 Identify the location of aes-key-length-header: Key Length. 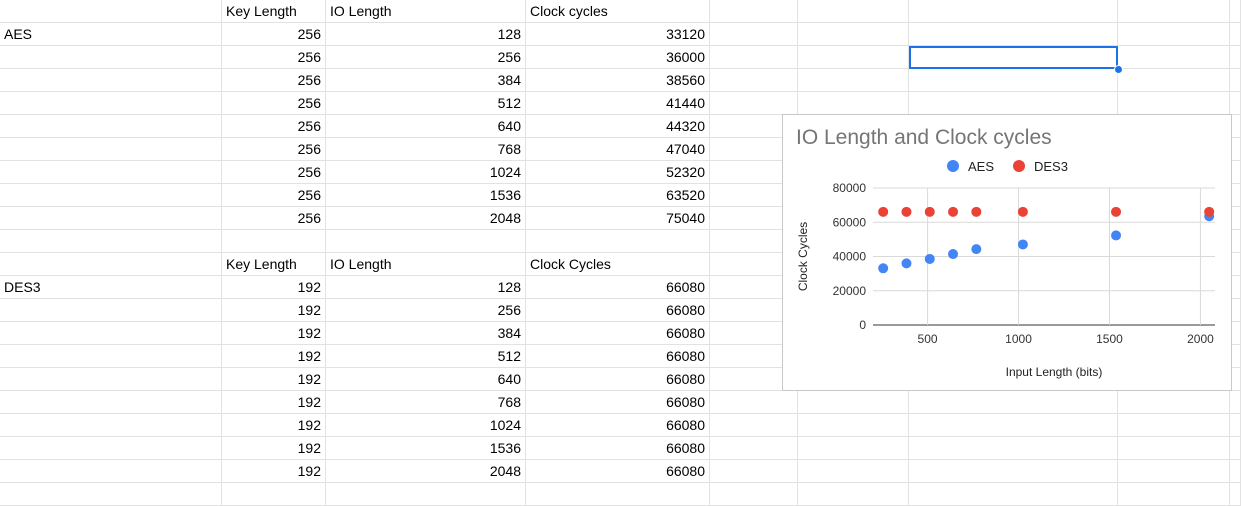
(274, 11).